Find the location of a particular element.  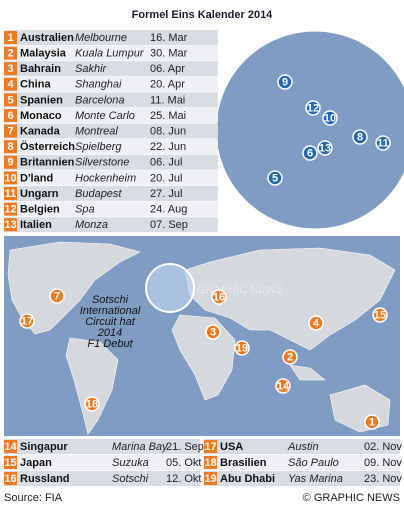

marker-number: 3 is located at coordinates (213, 332).